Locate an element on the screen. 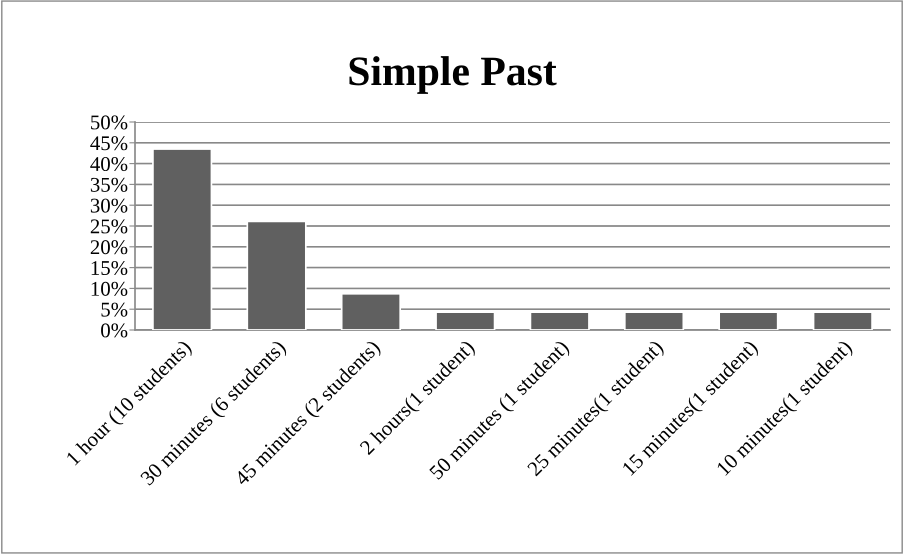 This screenshot has width=904, height=554. y-tick-label: 0% is located at coordinates (114, 330).